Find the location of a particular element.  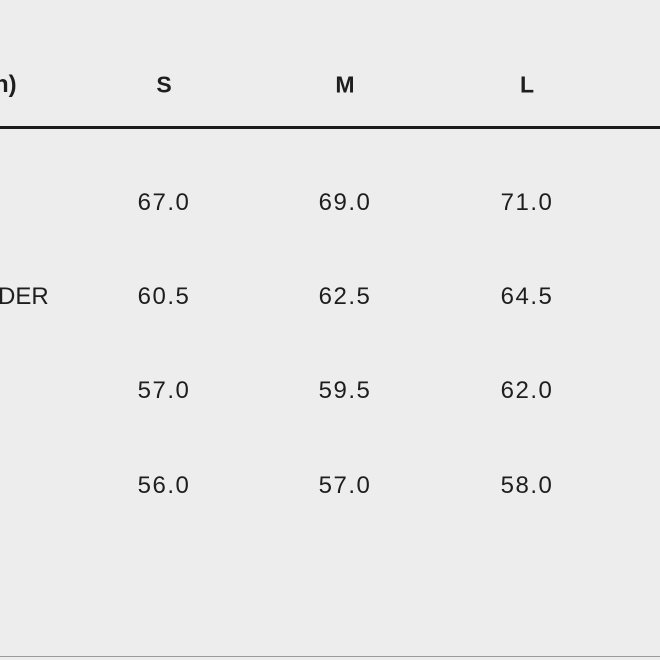

size-value: 64.5 is located at coordinates (527, 296).